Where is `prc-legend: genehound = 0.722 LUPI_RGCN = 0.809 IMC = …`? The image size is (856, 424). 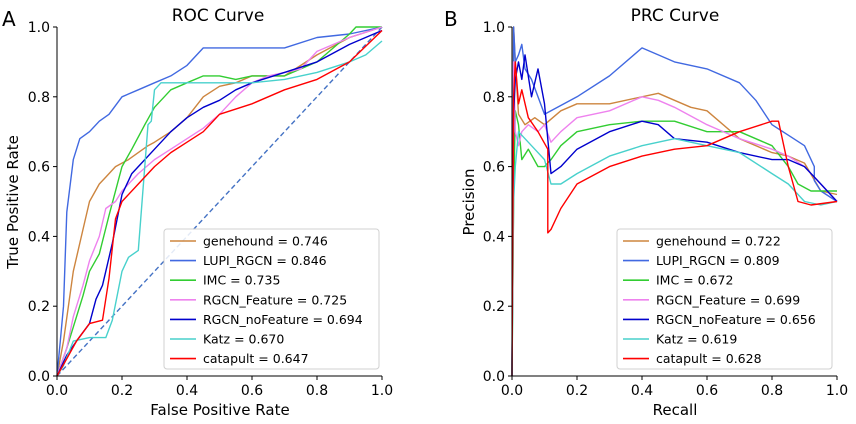
prc-legend: genehound = 0.722 LUPI_RGCN = 0.809 IMC = … is located at coordinates (724, 299).